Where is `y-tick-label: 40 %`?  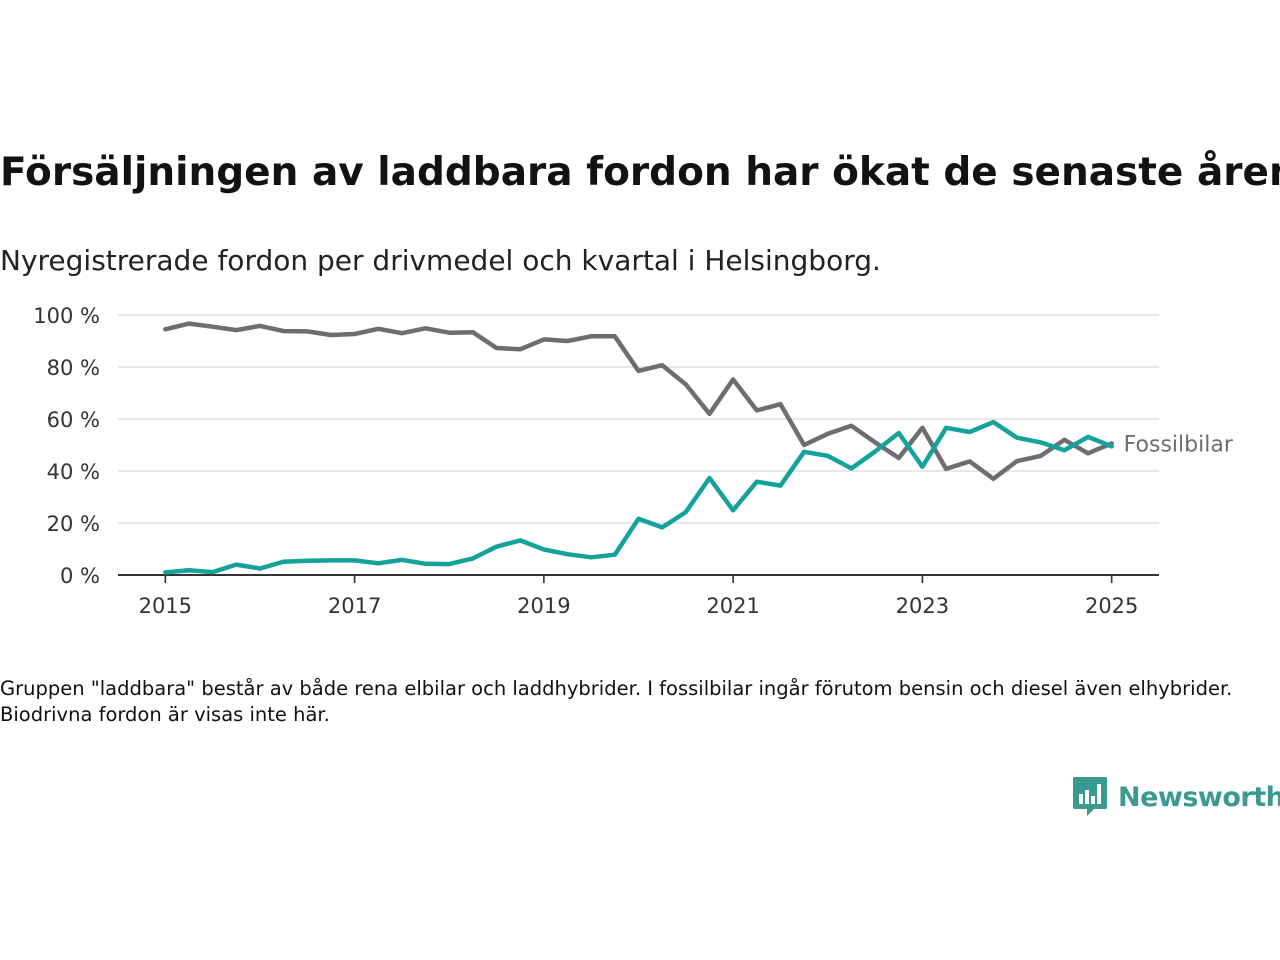 y-tick-label: 40 % is located at coordinates (73, 472).